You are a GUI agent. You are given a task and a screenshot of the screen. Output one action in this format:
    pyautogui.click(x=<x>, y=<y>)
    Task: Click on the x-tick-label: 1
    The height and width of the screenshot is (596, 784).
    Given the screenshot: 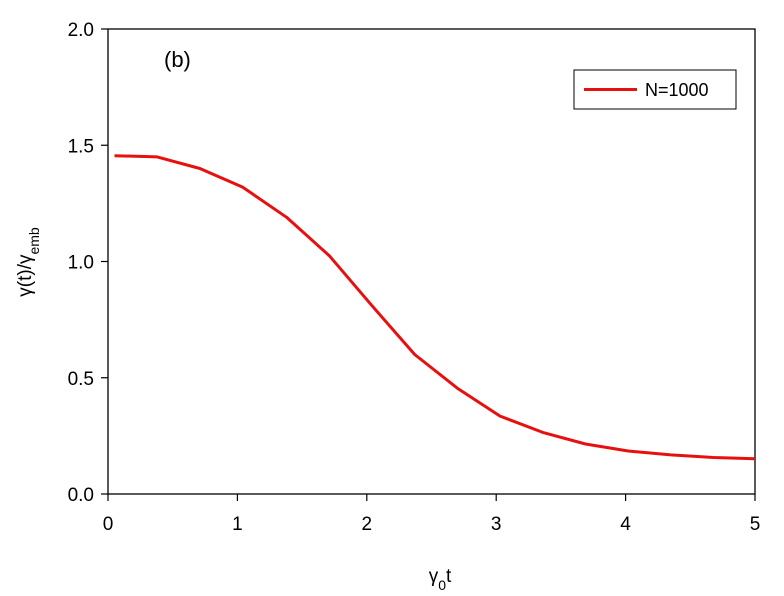 What is the action you would take?
    pyautogui.click(x=237, y=524)
    